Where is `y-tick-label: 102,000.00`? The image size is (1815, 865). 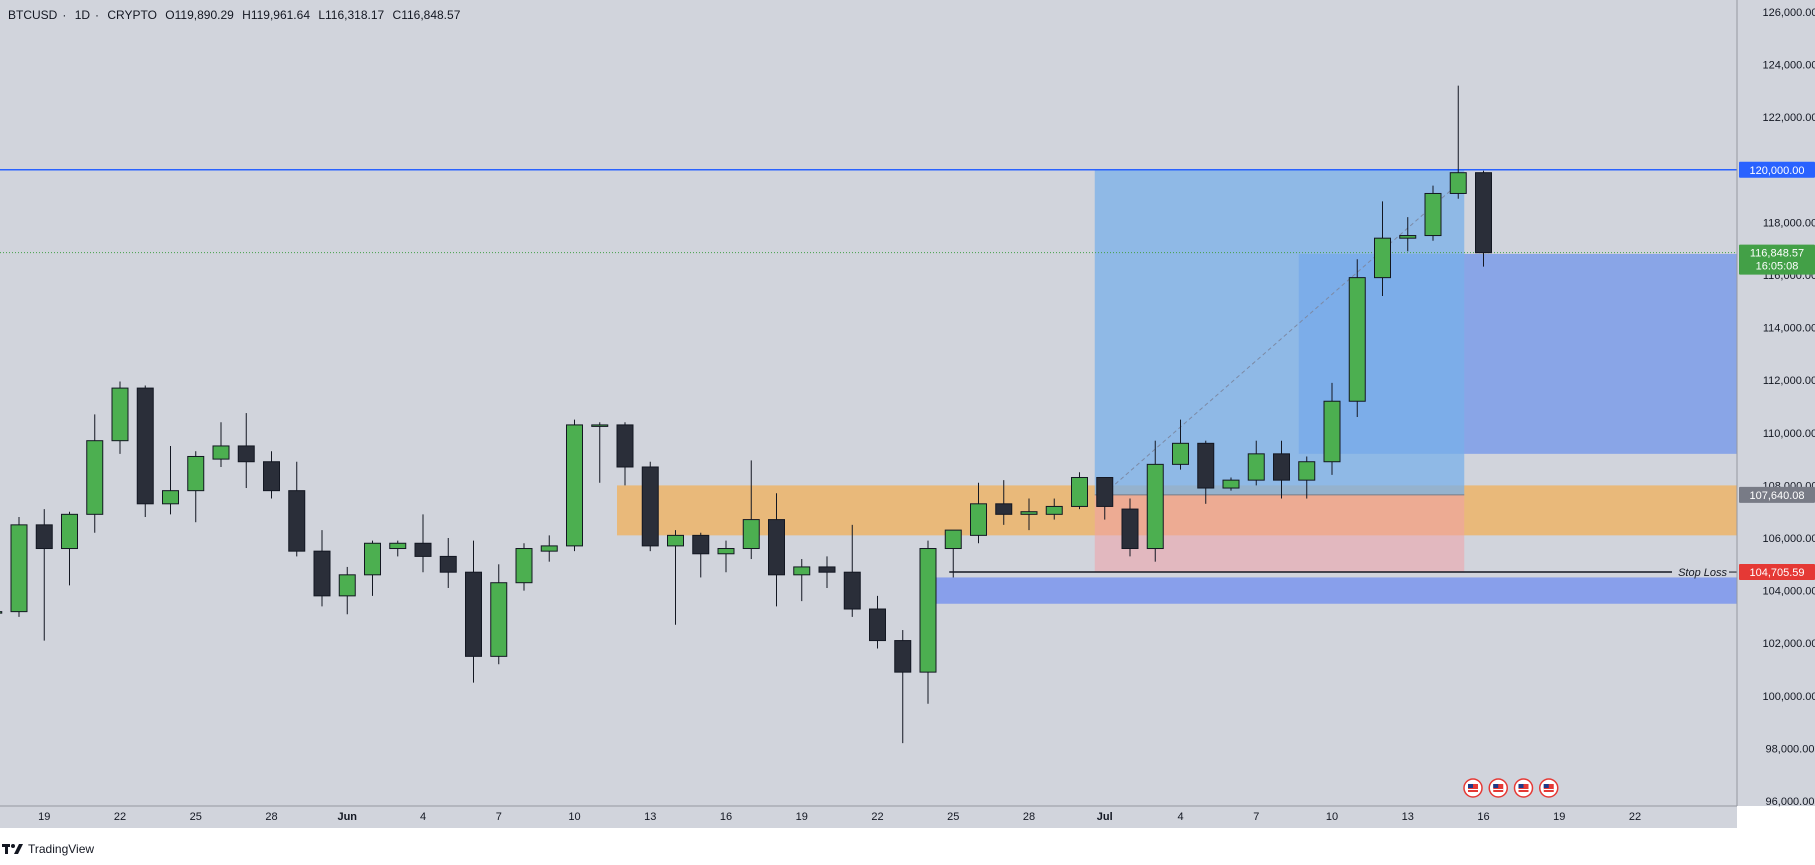
y-tick-label: 102,000.00 is located at coordinates (1788, 644).